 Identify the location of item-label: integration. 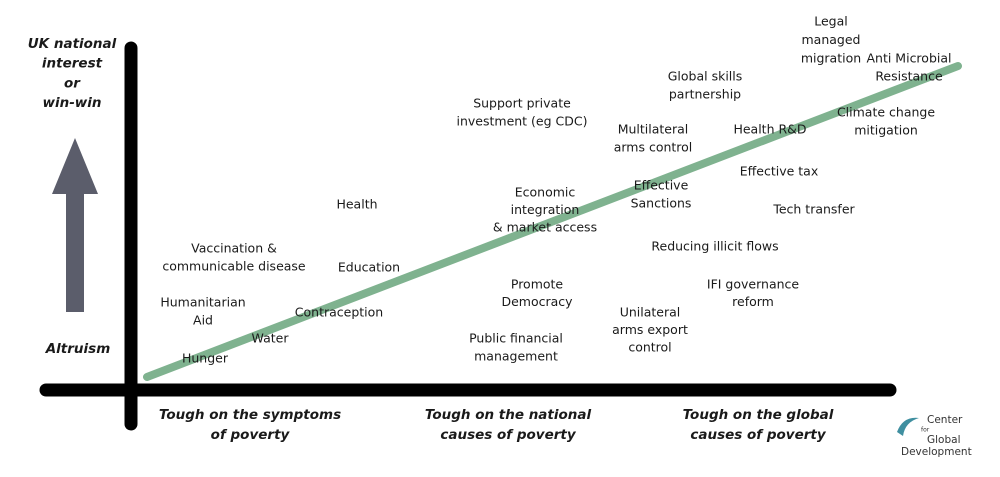
(545, 209).